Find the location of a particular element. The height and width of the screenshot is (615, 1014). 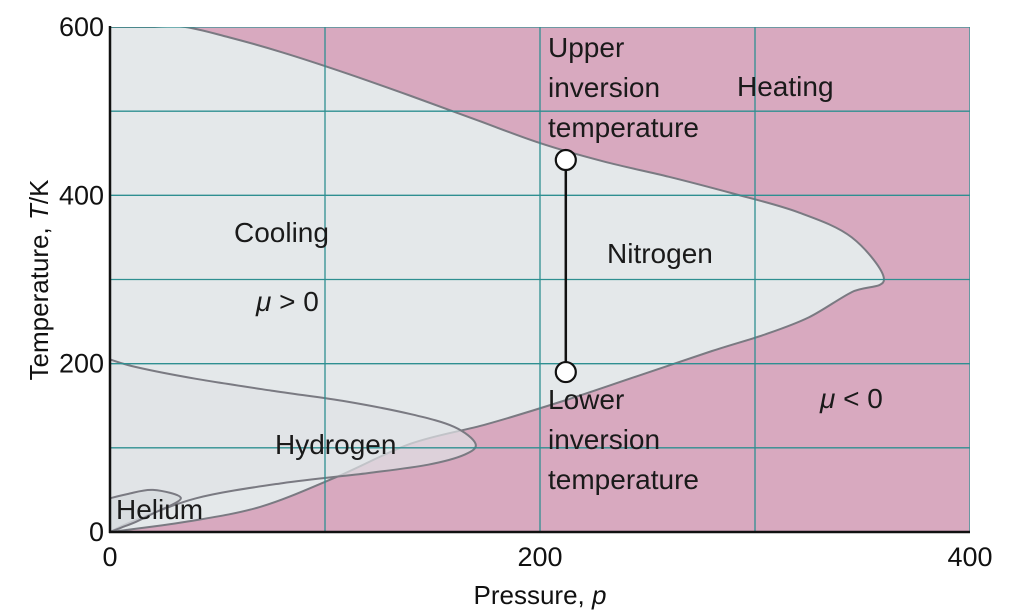

x-axis-title: Pressure, p is located at coordinates (540, 595).